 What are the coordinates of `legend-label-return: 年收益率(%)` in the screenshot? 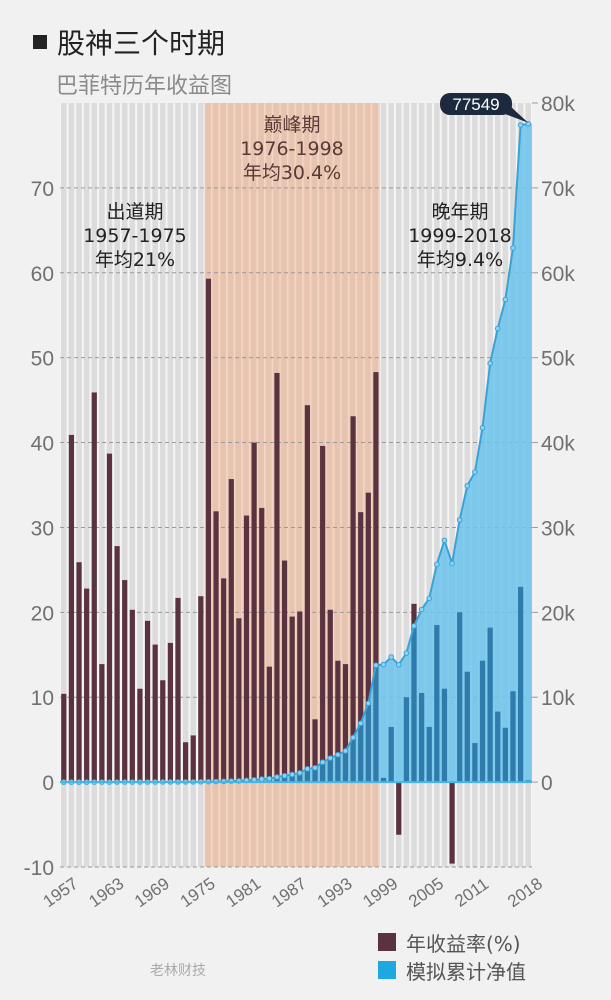 It's located at (463, 943).